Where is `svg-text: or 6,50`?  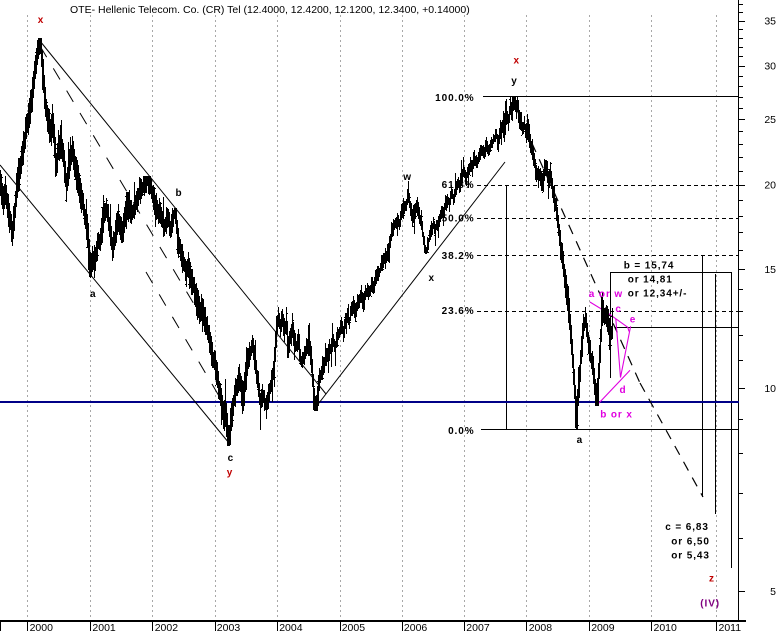 svg-text: or 6,50 is located at coordinates (690, 542).